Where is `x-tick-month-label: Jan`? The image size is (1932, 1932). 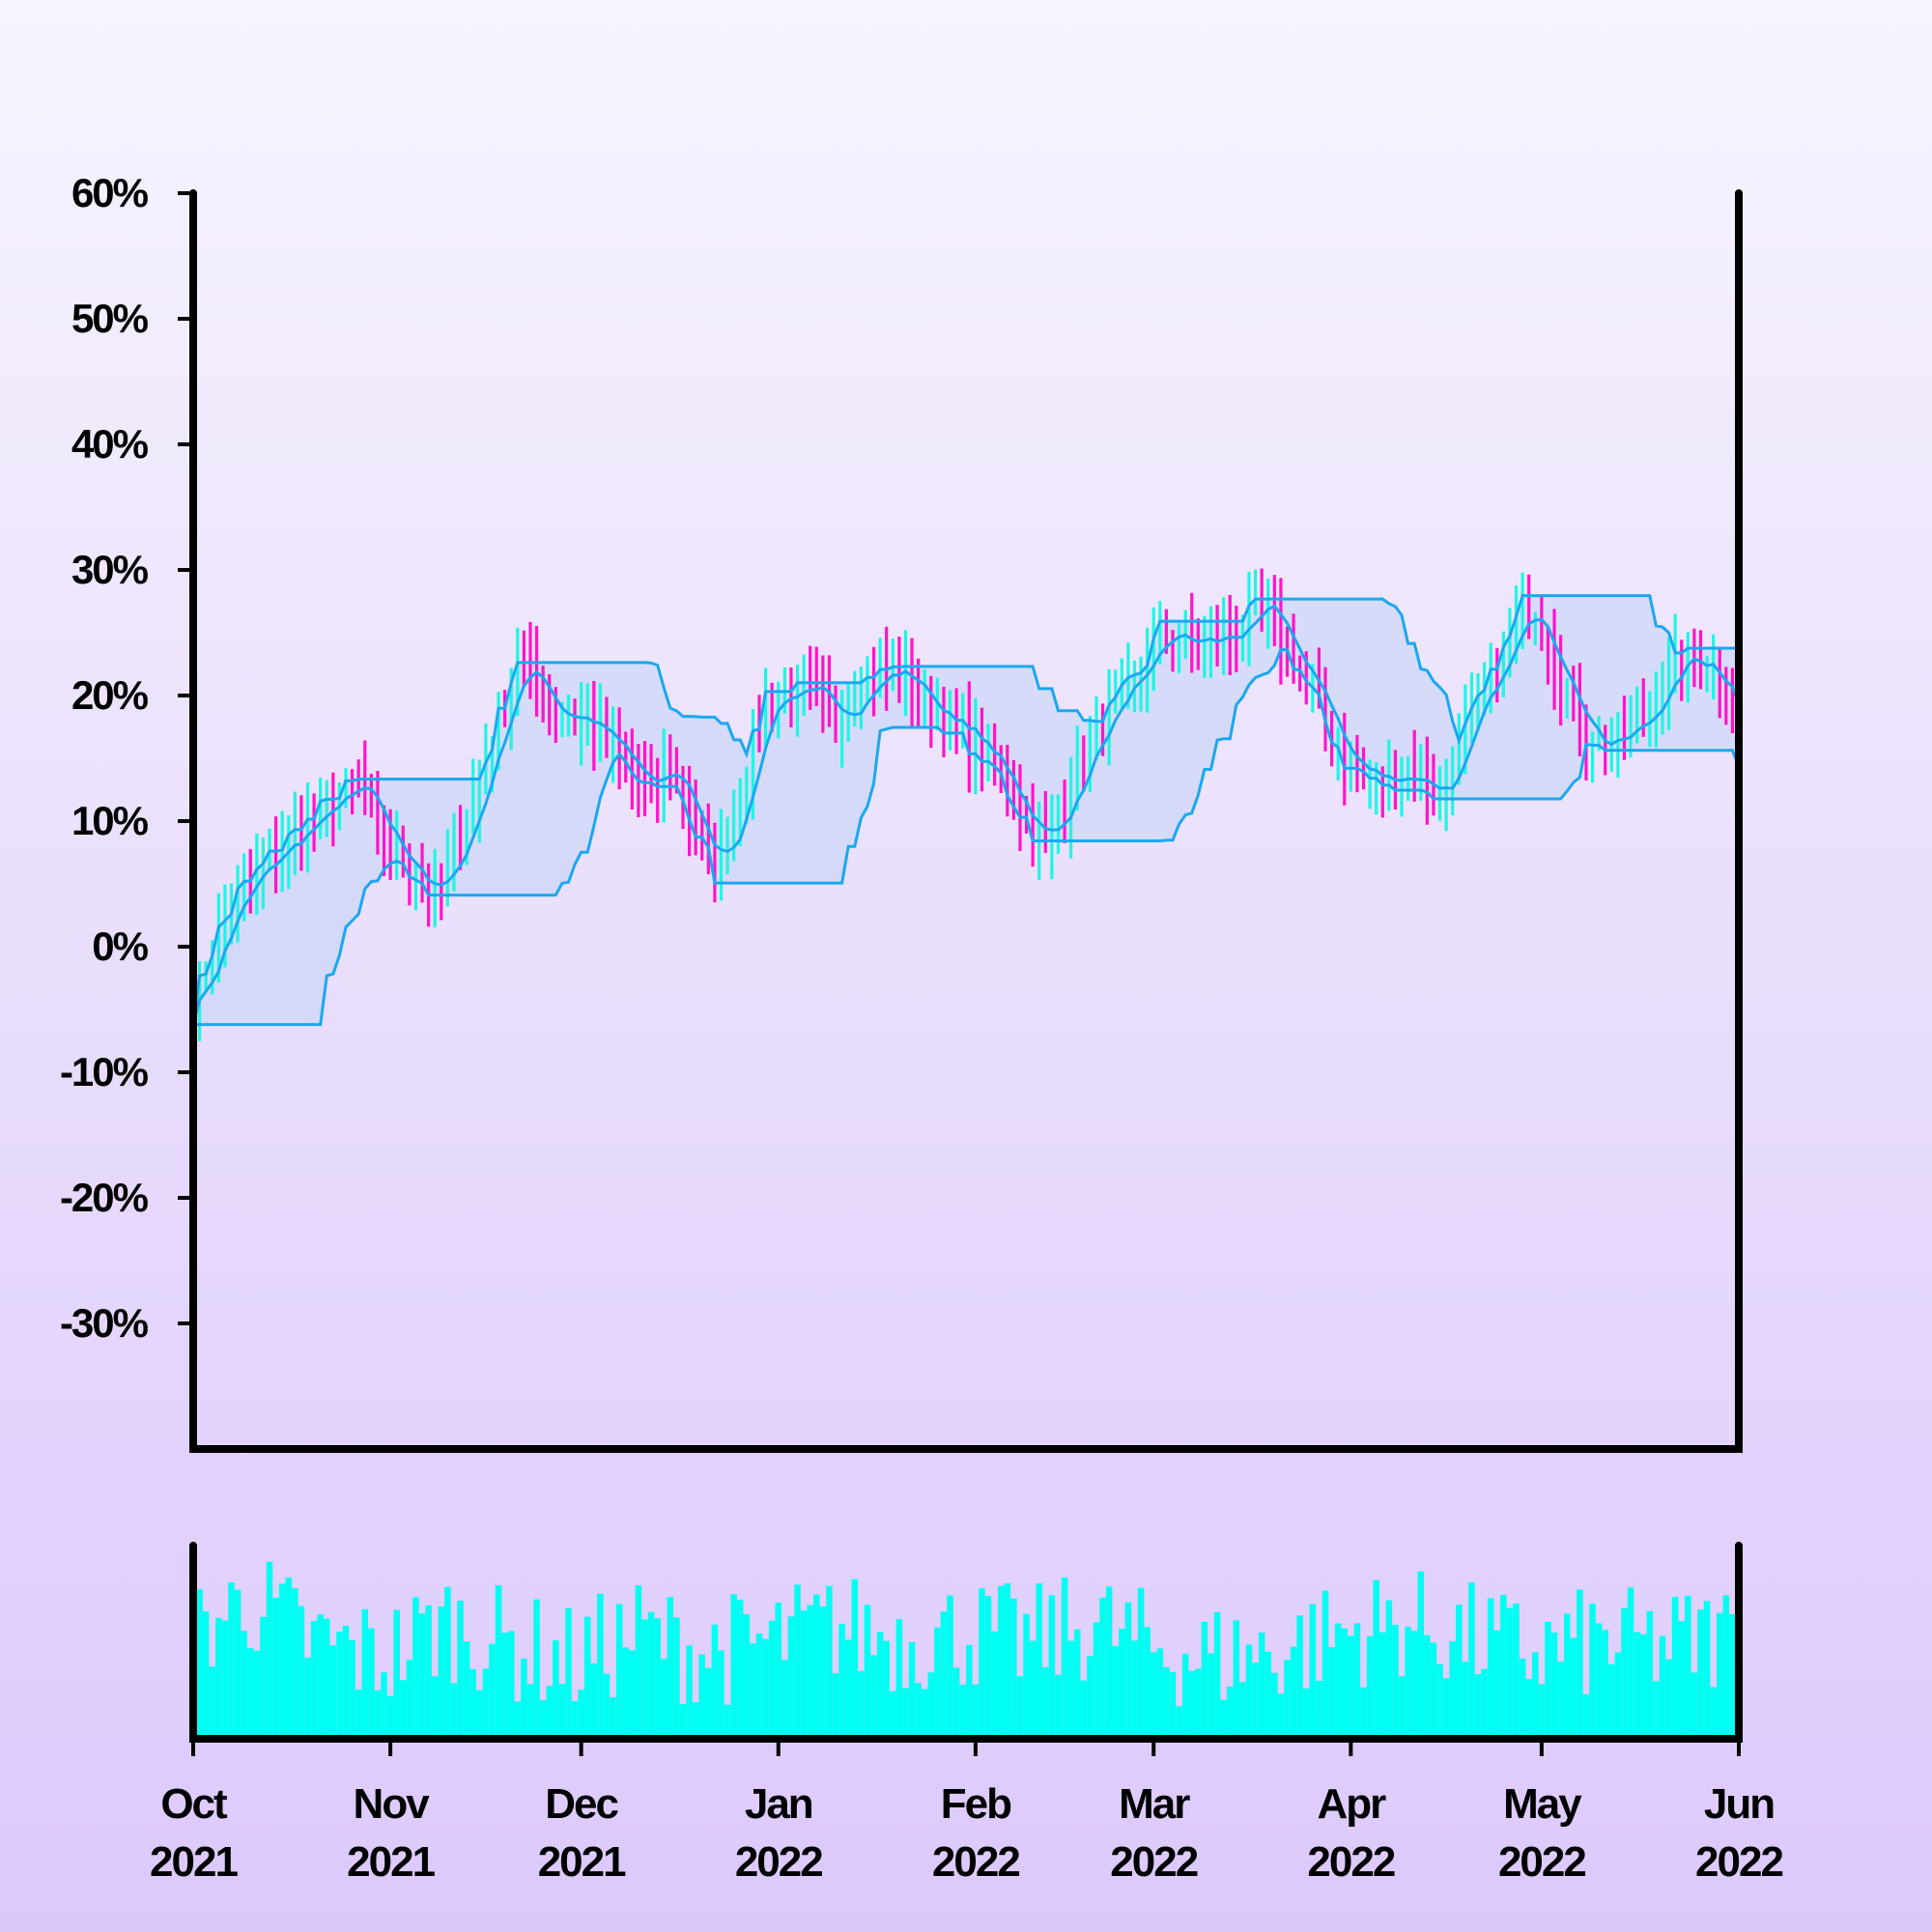
x-tick-month-label: Jan is located at coordinates (778, 1804).